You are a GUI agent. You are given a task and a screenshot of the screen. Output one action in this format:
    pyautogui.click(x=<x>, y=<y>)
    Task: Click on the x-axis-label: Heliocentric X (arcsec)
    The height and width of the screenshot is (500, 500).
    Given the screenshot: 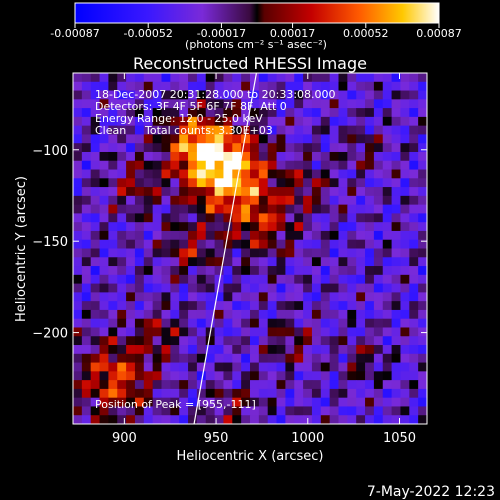 What is the action you would take?
    pyautogui.click(x=250, y=456)
    